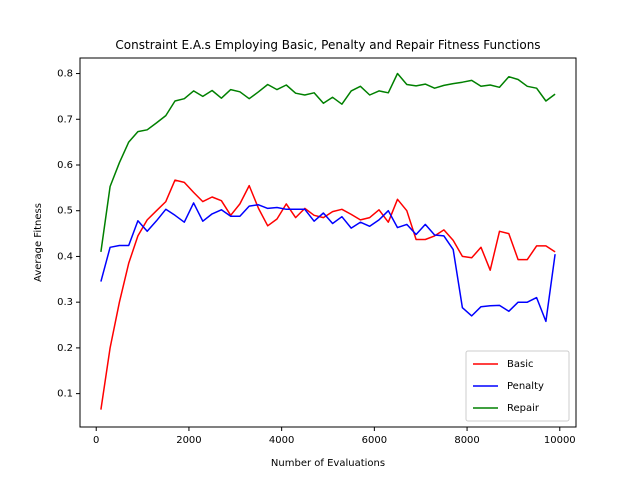 Image resolution: width=640 pixels, height=480 pixels. What do you see at coordinates (65, 119) in the screenshot?
I see `y-tick-label: 0.7` at bounding box center [65, 119].